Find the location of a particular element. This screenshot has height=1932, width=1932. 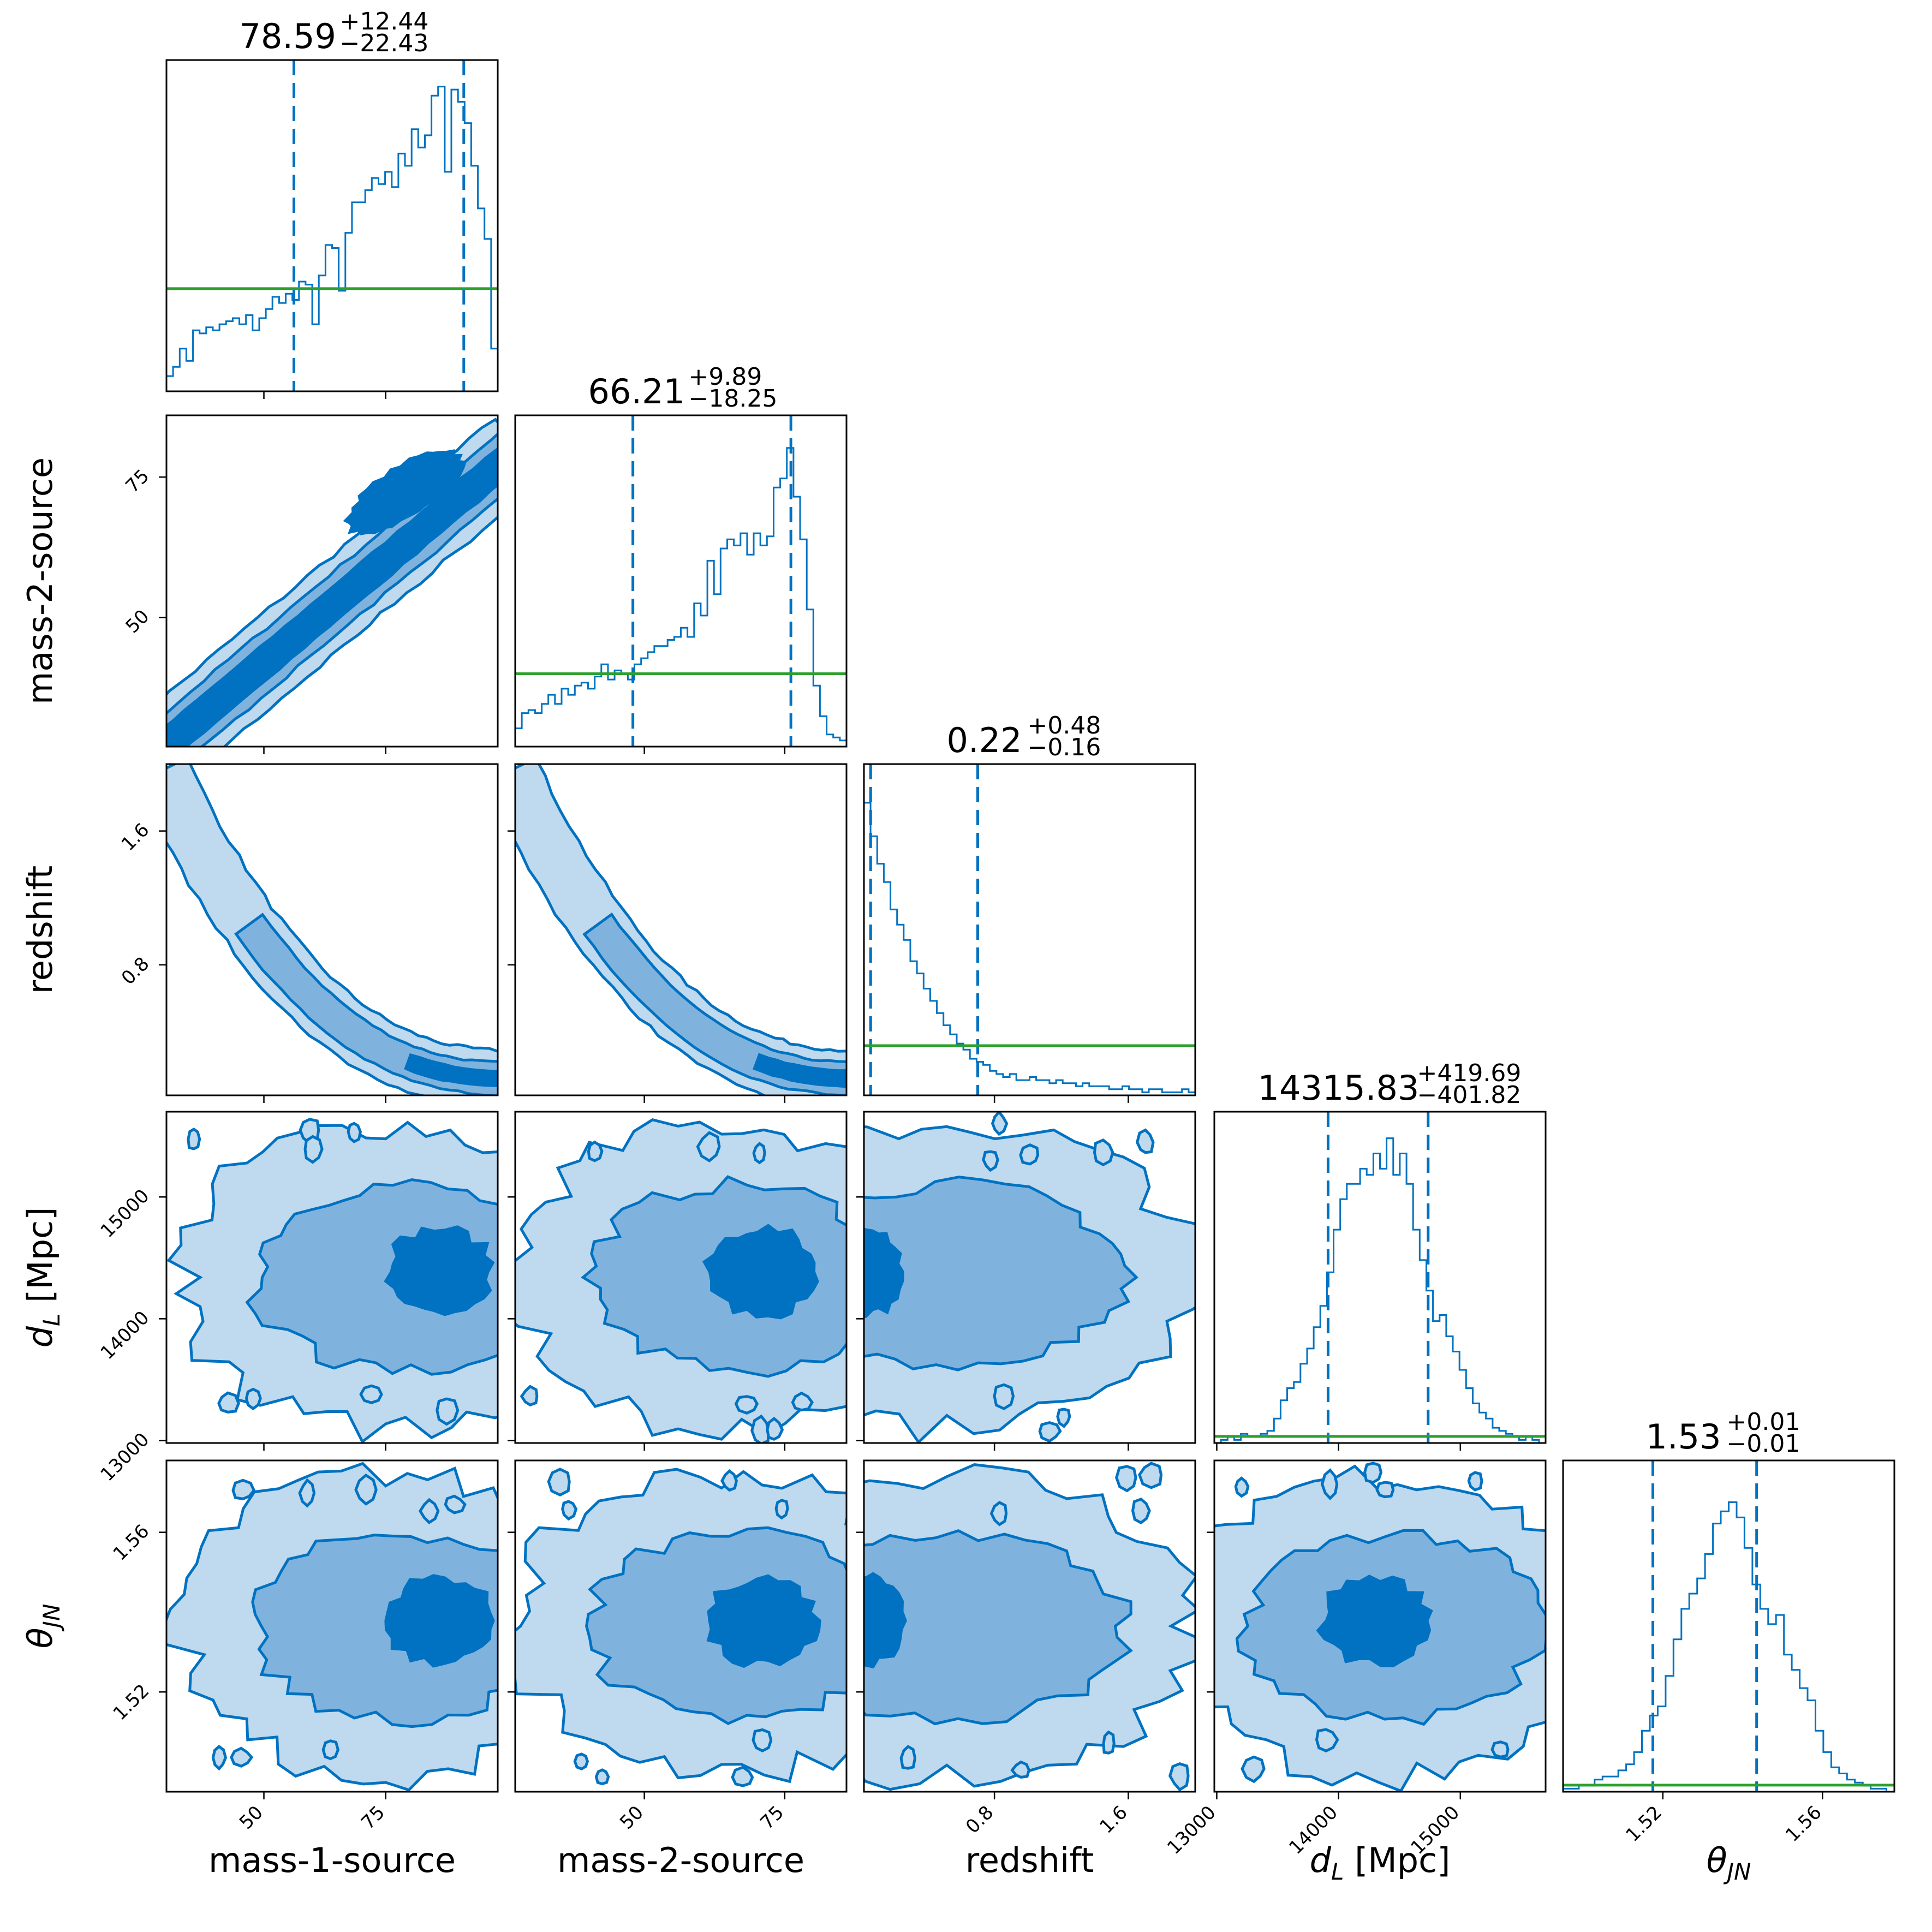

panel-title-median: 1.53 is located at coordinates (1683, 1437).